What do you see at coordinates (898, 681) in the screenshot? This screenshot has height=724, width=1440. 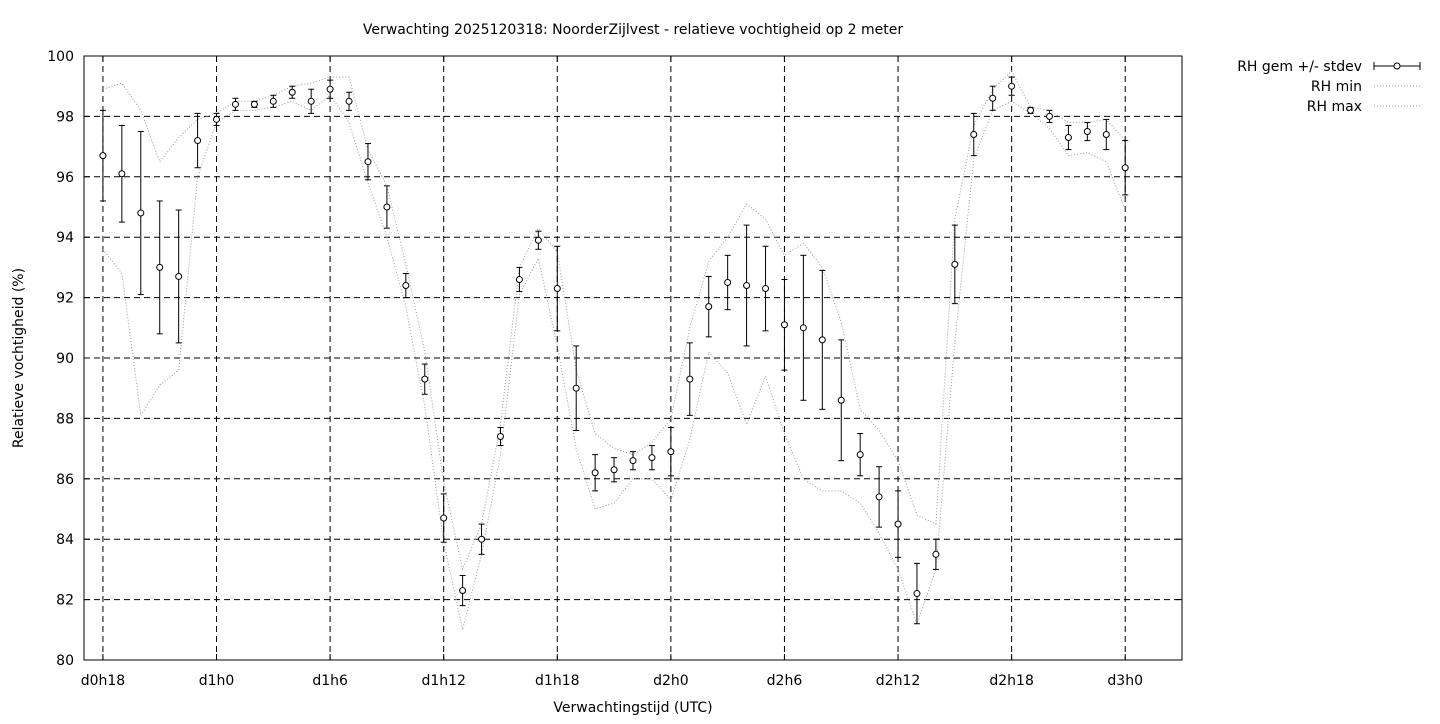 I see `x-tick-label: d2h12` at bounding box center [898, 681].